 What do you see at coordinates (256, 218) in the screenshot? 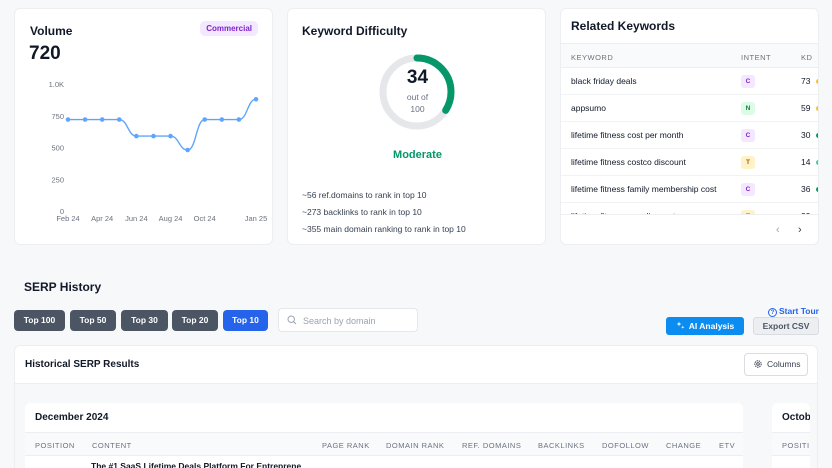
I see `svg-text: Jan 25` at bounding box center [256, 218].